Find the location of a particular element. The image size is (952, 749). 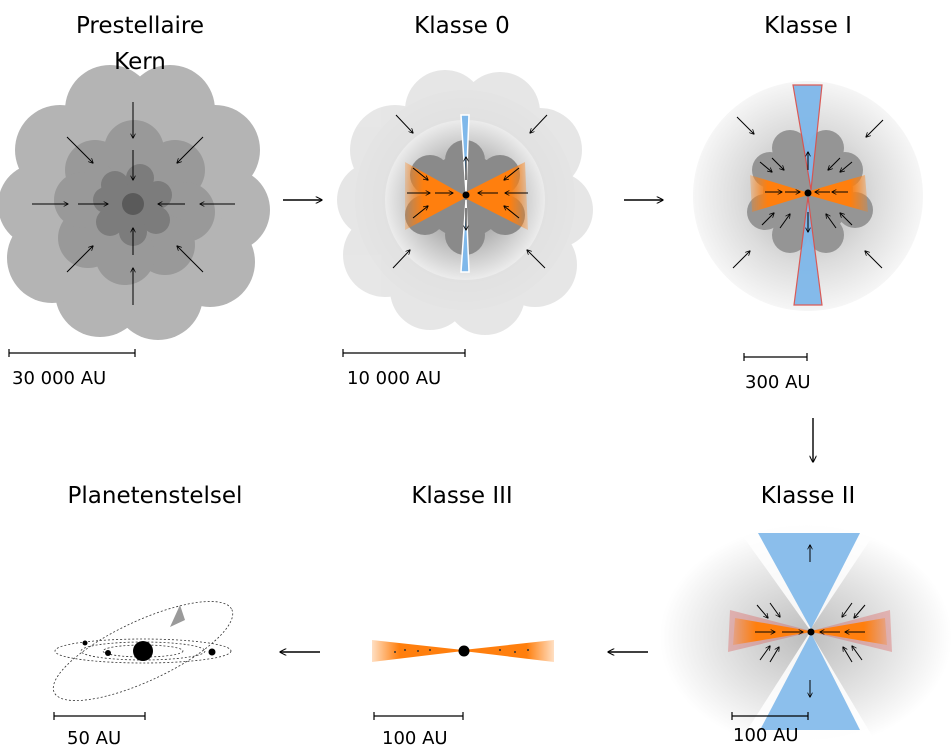

class2-arrows is located at coordinates (810, 621).